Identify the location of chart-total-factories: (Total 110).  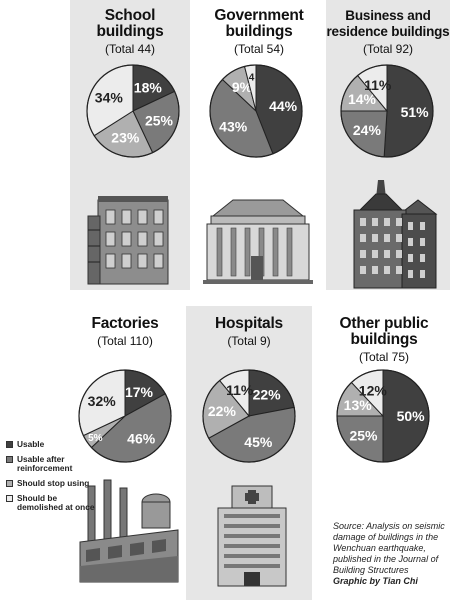
(125, 341).